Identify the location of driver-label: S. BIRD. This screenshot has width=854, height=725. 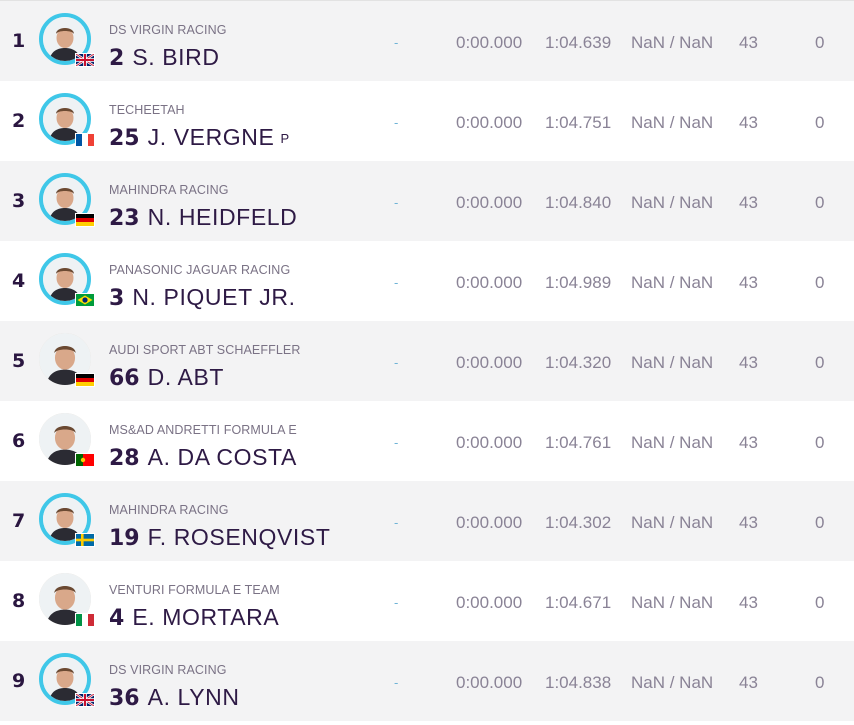
(176, 57).